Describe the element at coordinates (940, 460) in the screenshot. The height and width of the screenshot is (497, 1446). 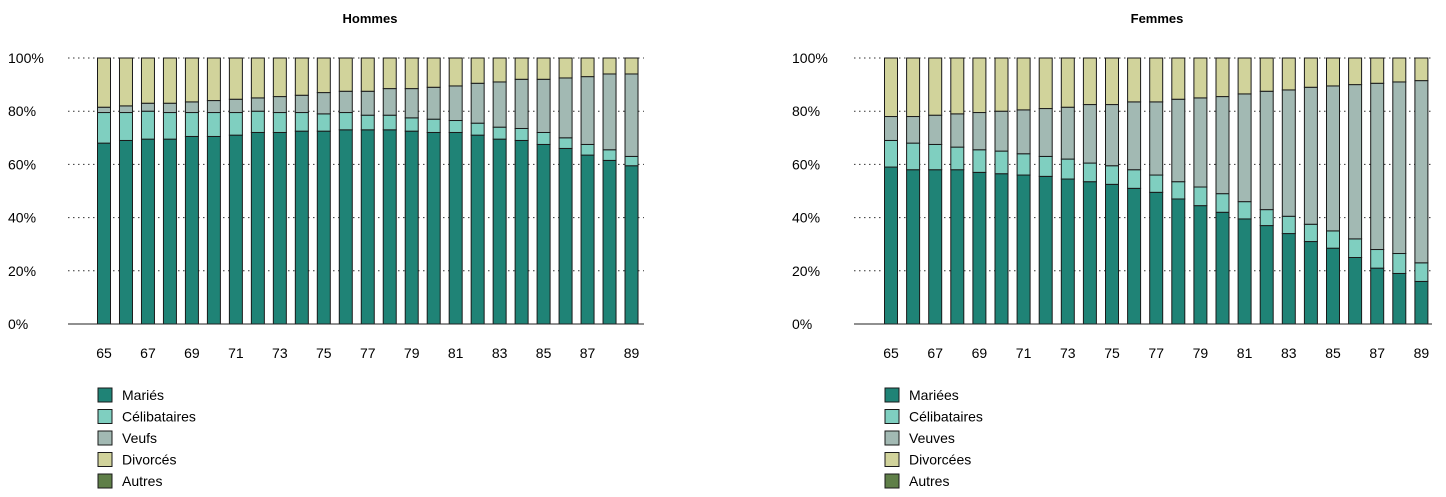
I see `legend-label: Divorcées` at that location.